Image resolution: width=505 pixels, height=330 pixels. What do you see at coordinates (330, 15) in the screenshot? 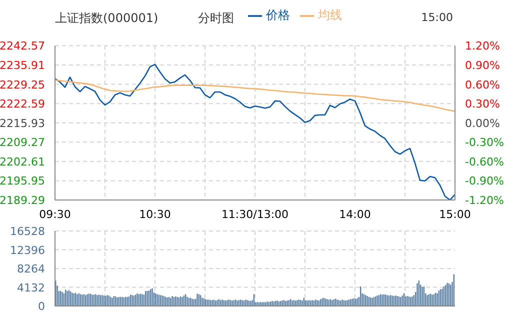
I see `legend-label: 均线` at bounding box center [330, 15].